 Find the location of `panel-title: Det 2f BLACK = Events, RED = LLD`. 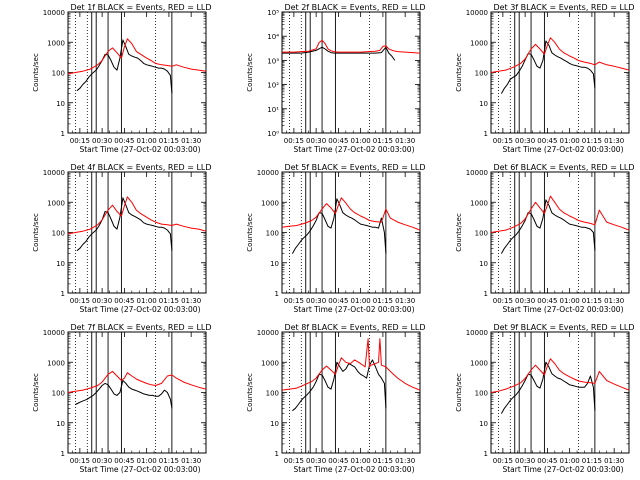

panel-title: Det 2f BLACK = Events, RED = LLD is located at coordinates (354, 7).